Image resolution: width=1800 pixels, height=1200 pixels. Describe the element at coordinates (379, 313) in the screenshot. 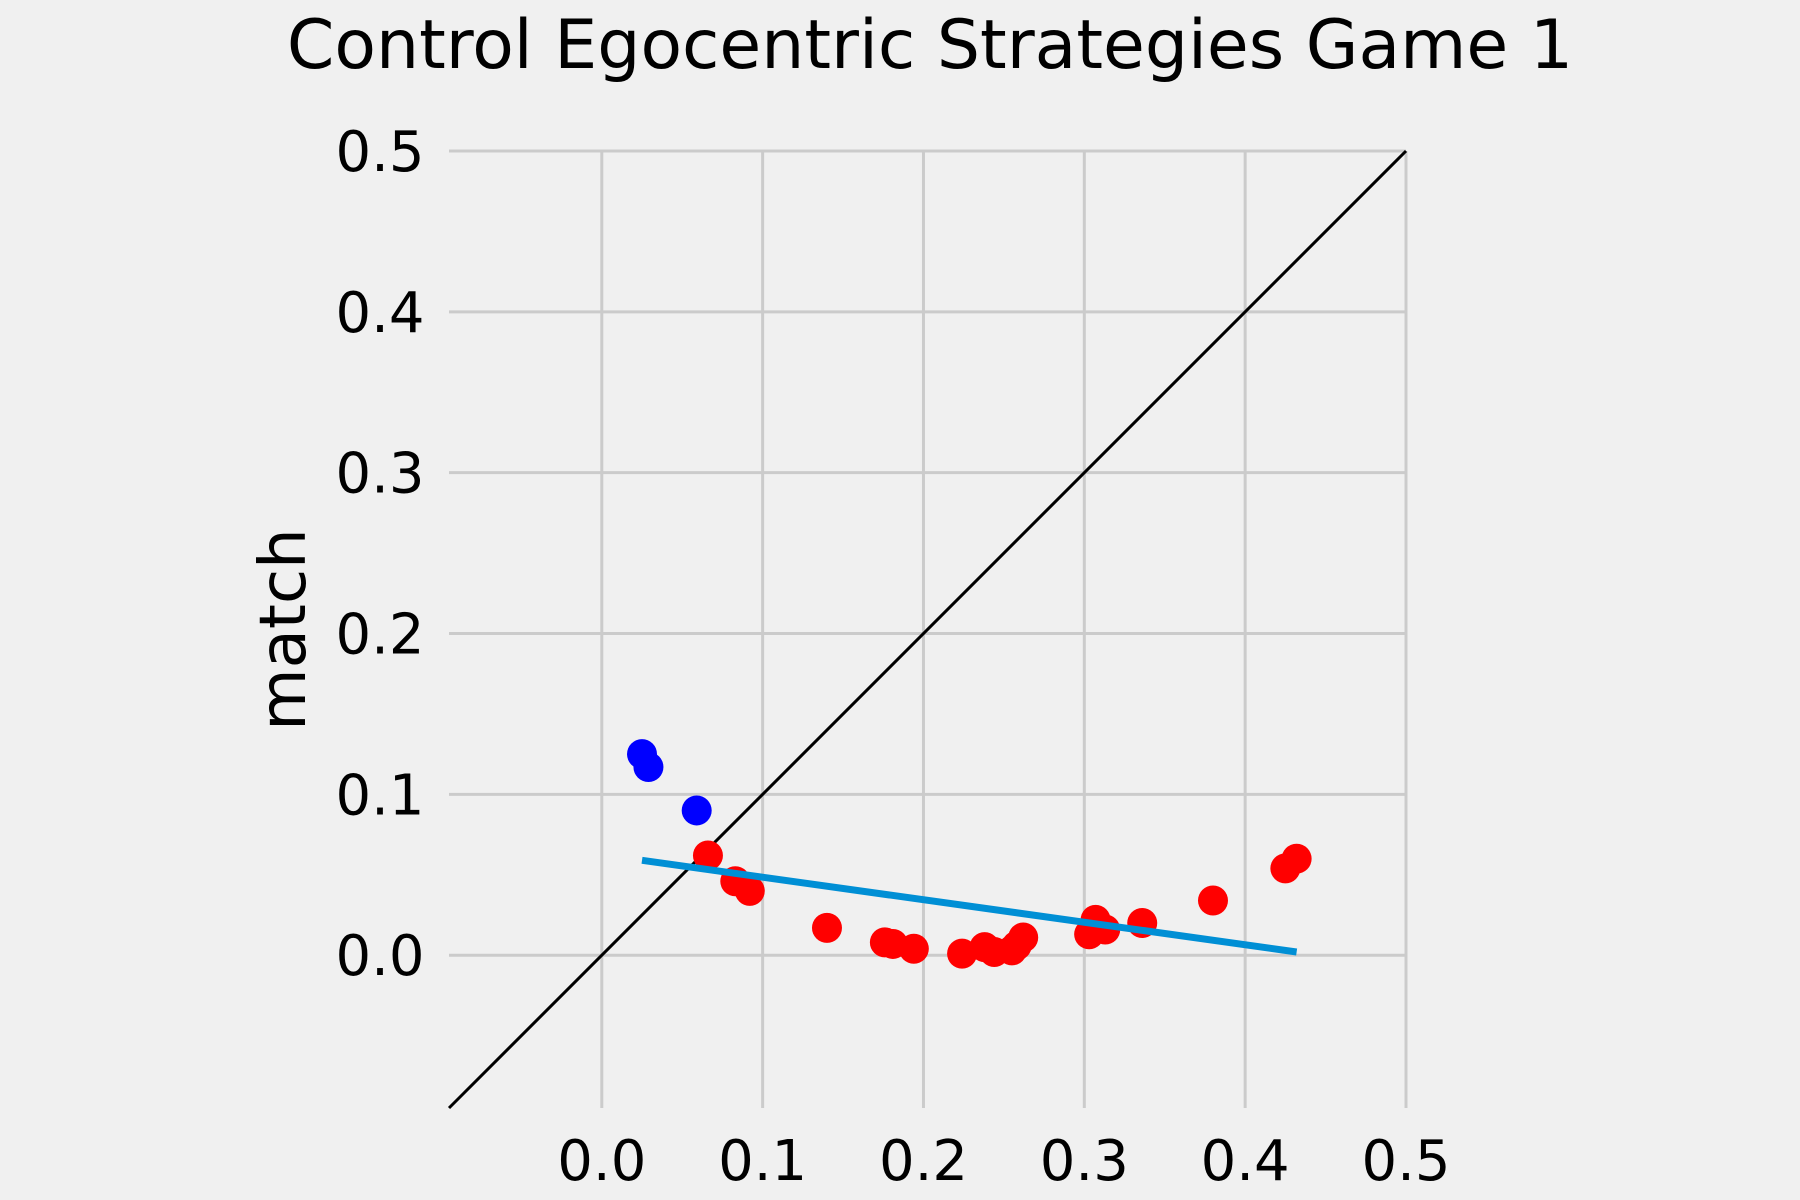

I see `y-tick-label: 0.4` at that location.